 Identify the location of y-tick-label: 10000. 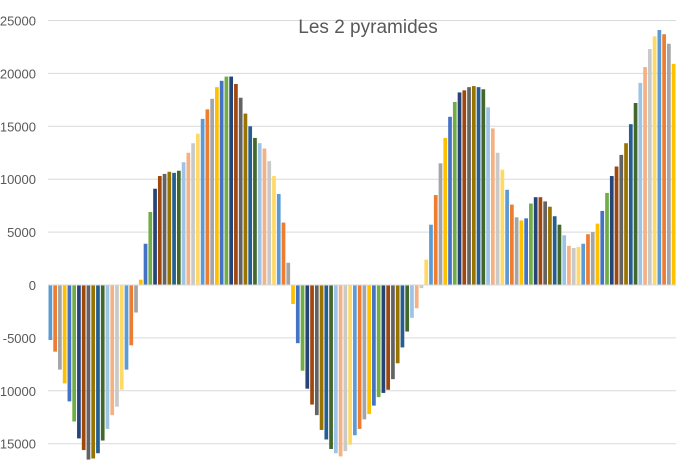
(18, 179).